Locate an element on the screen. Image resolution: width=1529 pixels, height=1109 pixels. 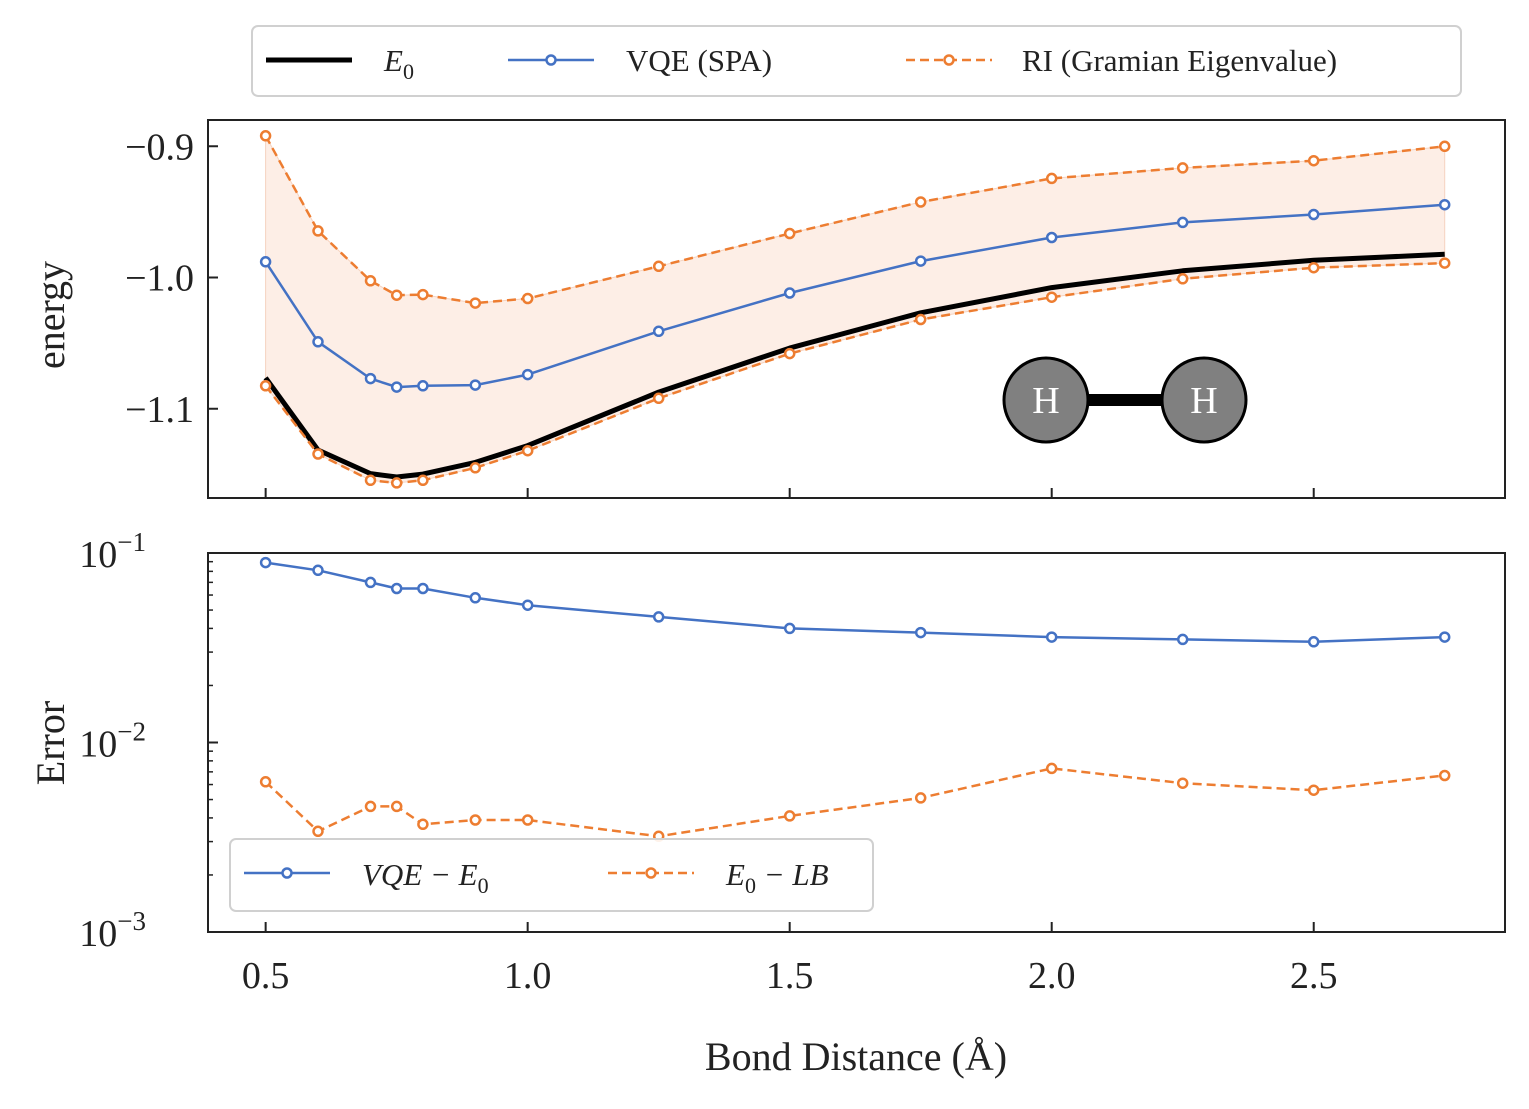
error-axis-label: Error is located at coordinates (50, 743).